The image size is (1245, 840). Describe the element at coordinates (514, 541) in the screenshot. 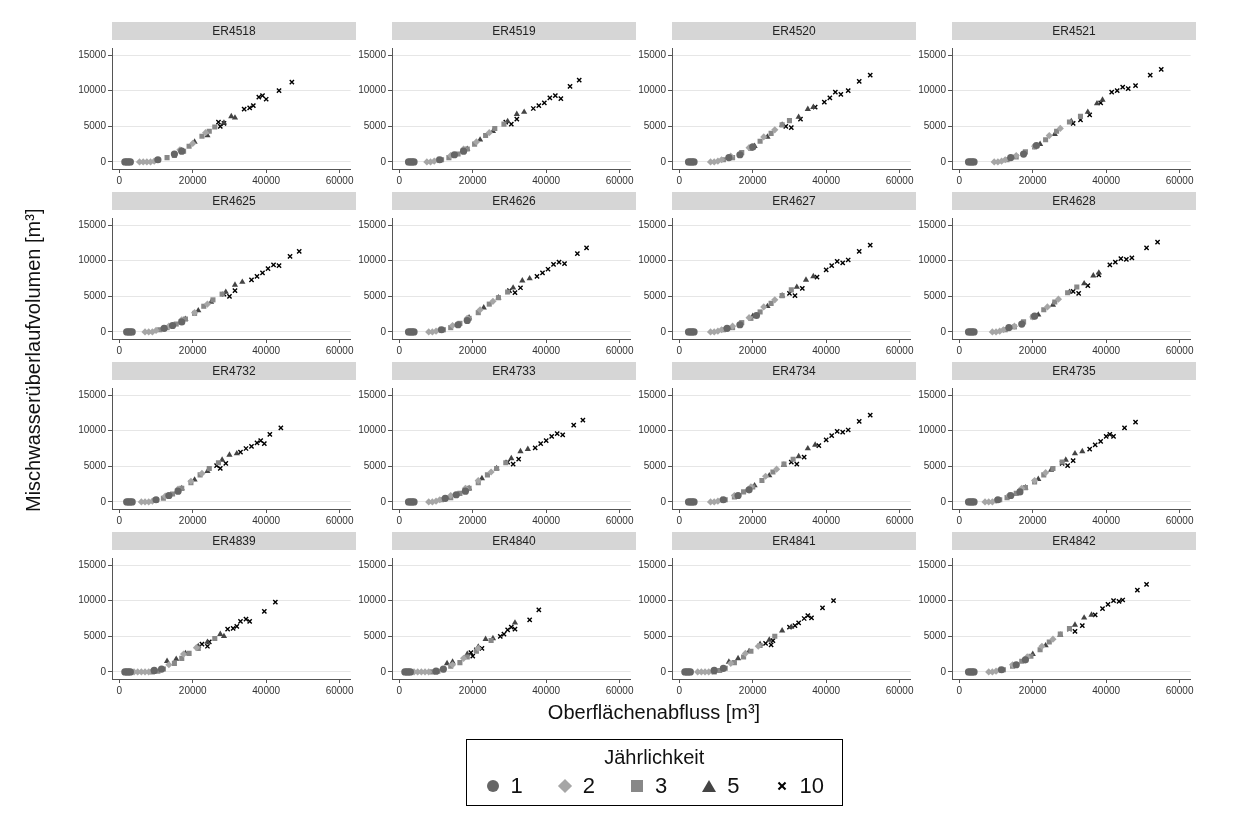

I see `chart-title: ER4840` at that location.